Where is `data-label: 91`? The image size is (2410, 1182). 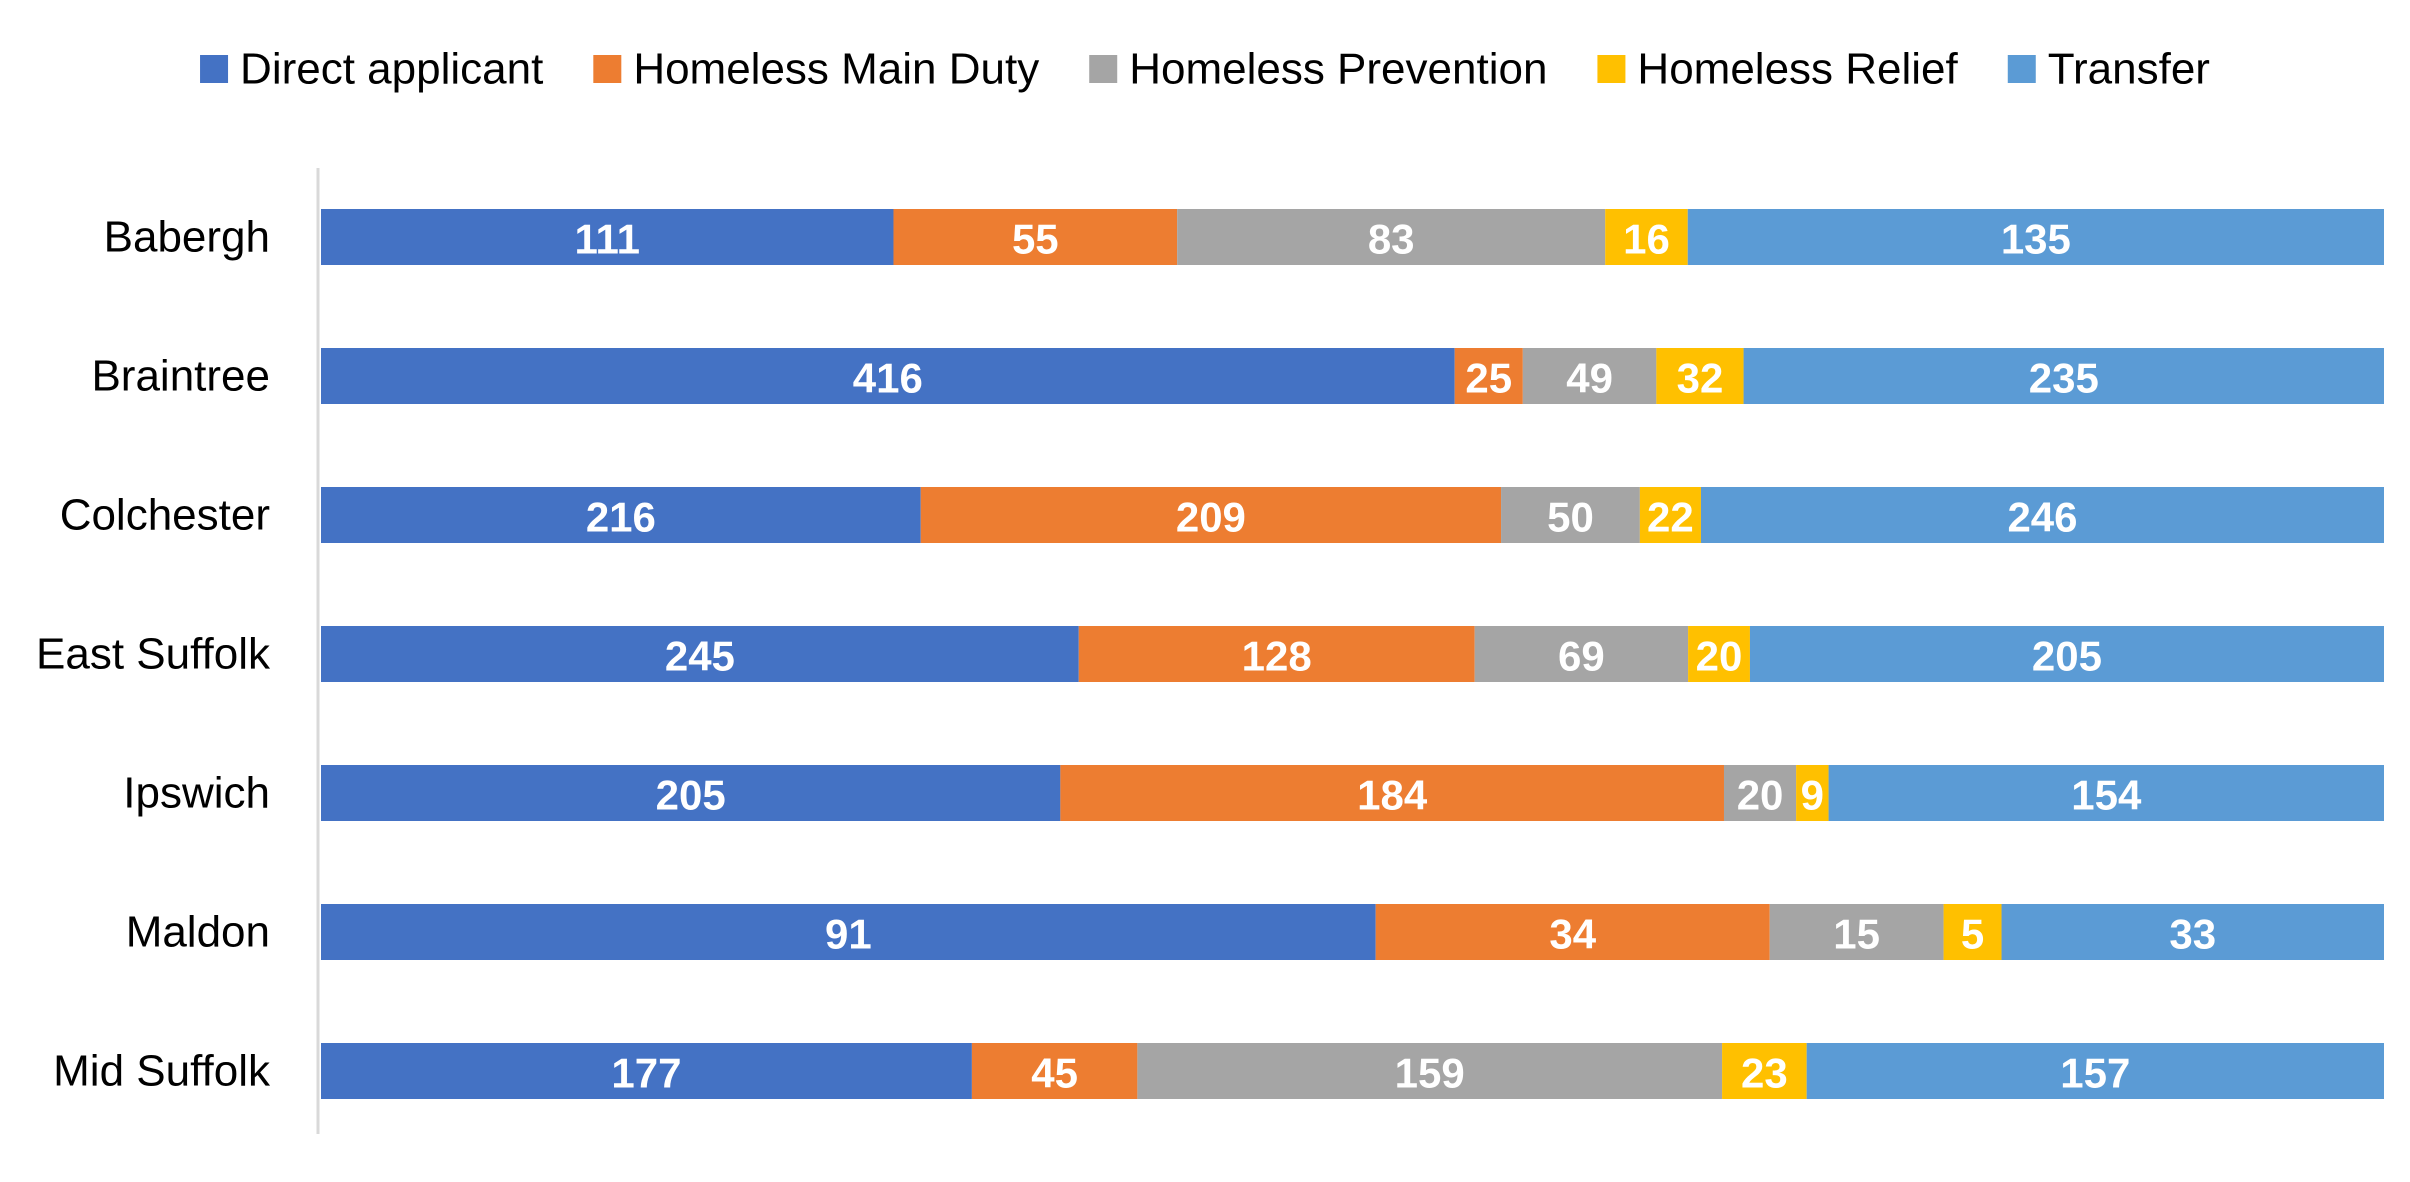 data-label: 91 is located at coordinates (848, 934).